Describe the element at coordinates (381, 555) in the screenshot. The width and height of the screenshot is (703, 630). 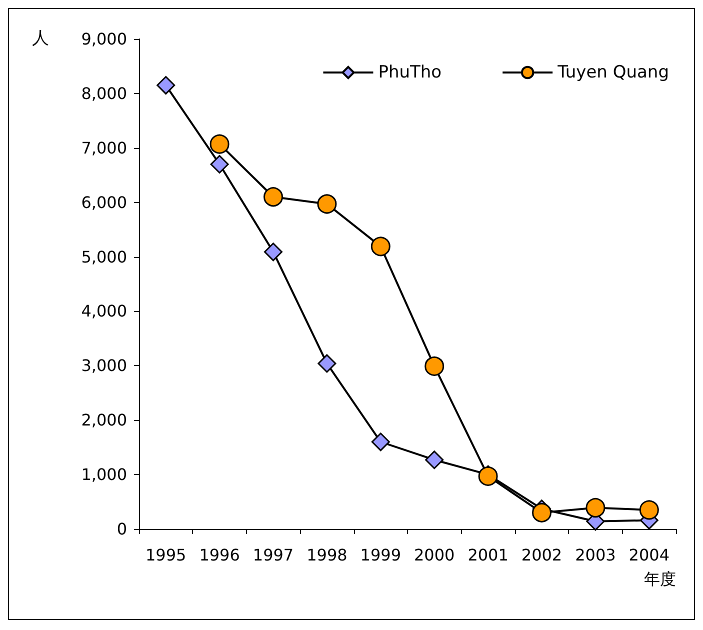
I see `x-tick-label: 1999` at that location.